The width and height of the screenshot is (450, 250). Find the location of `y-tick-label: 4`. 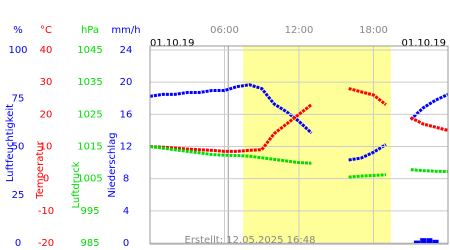

y-tick-label: 4 is located at coordinates (126, 211).